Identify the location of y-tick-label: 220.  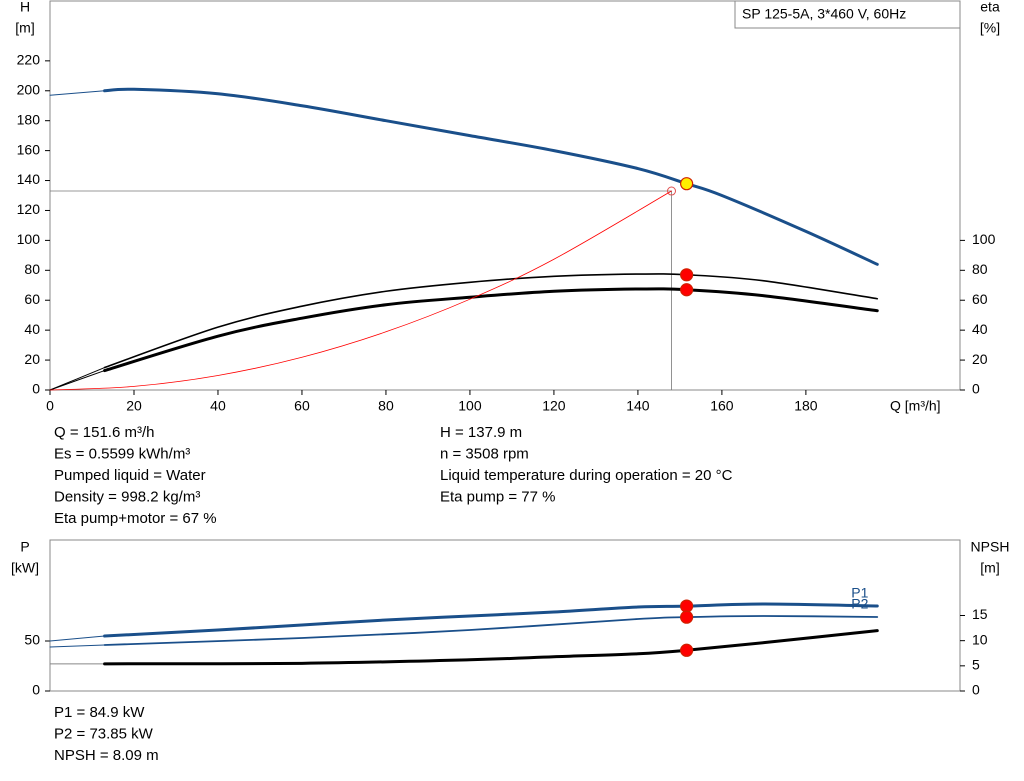
(29, 60).